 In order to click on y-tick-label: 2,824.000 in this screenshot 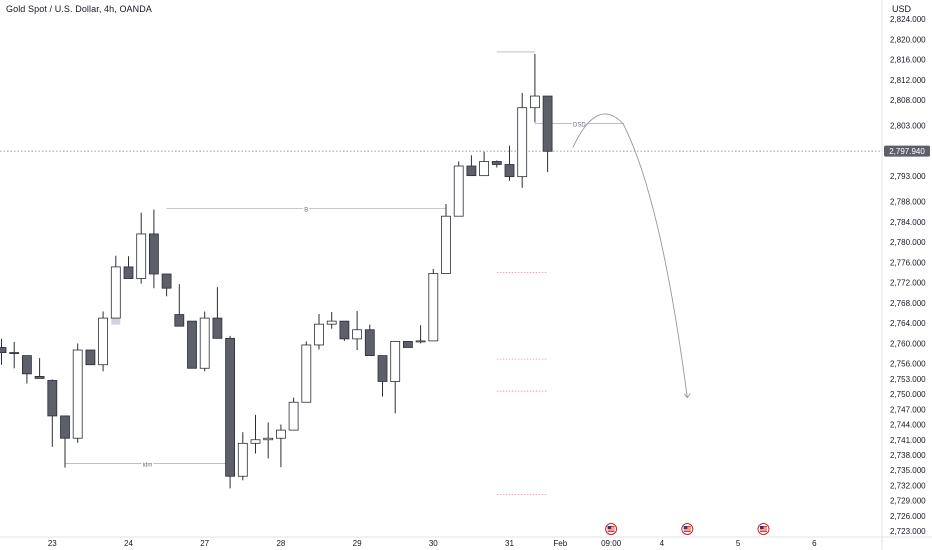, I will do `click(908, 19)`.